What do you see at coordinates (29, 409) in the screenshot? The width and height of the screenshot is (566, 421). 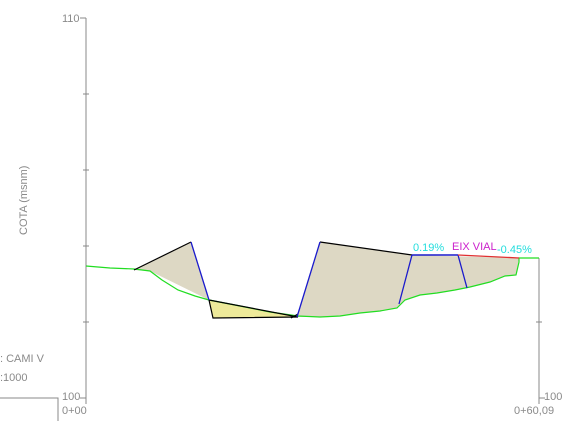 I see `title-block-border` at bounding box center [29, 409].